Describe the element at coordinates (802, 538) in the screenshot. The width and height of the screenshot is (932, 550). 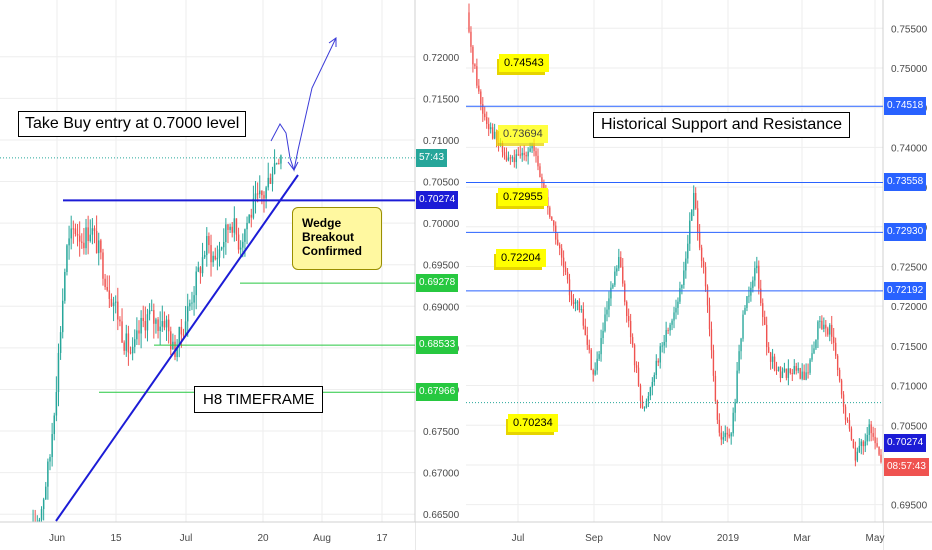
I see `time-tick-label: Mar` at that location.